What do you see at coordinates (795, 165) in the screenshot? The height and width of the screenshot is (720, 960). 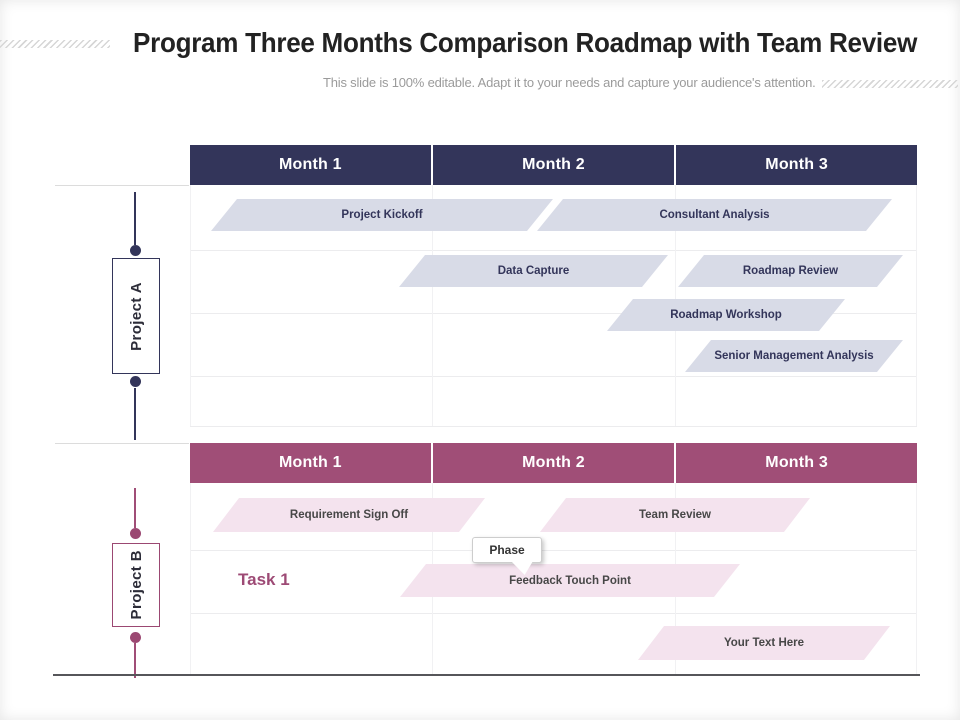 I see `month-header-cell-project-a-3: Month 3` at bounding box center [795, 165].